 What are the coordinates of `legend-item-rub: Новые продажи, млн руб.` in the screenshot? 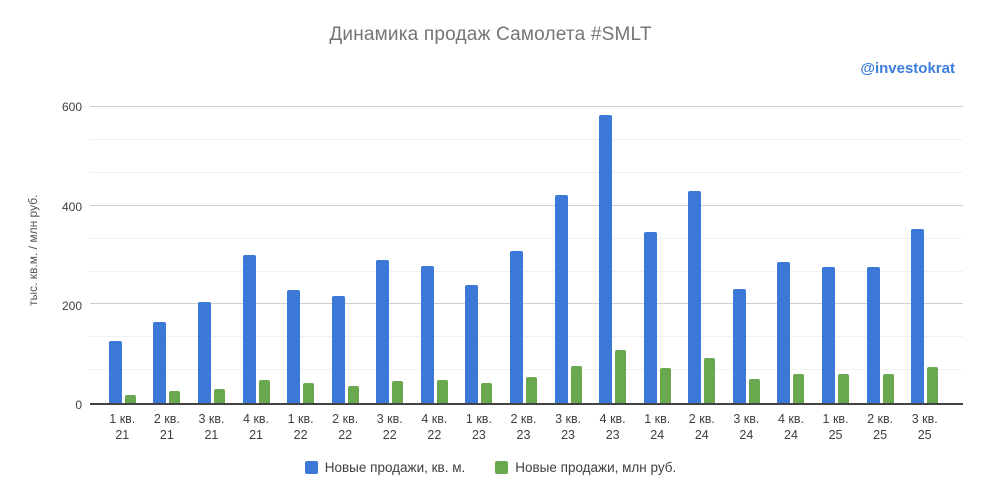 It's located at (585, 467).